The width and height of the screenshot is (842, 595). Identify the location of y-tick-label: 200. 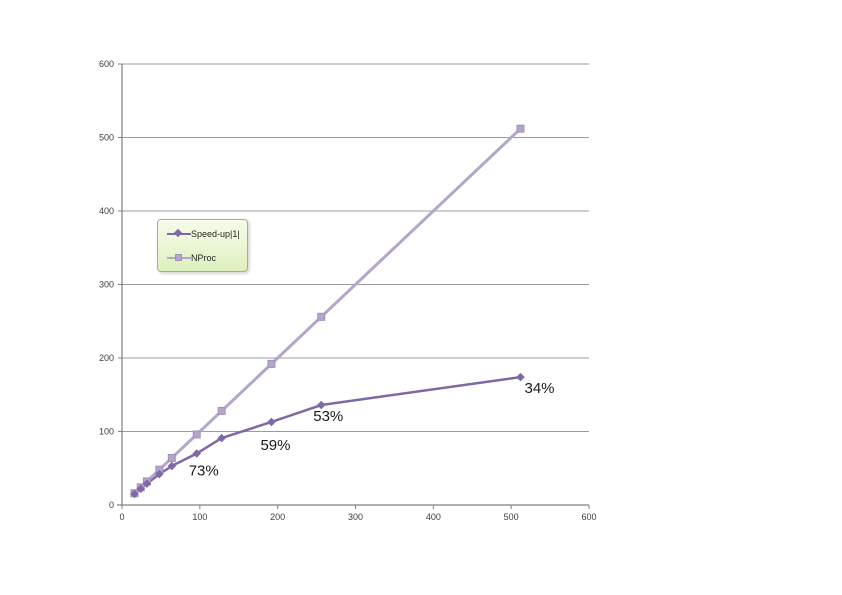
(106, 358).